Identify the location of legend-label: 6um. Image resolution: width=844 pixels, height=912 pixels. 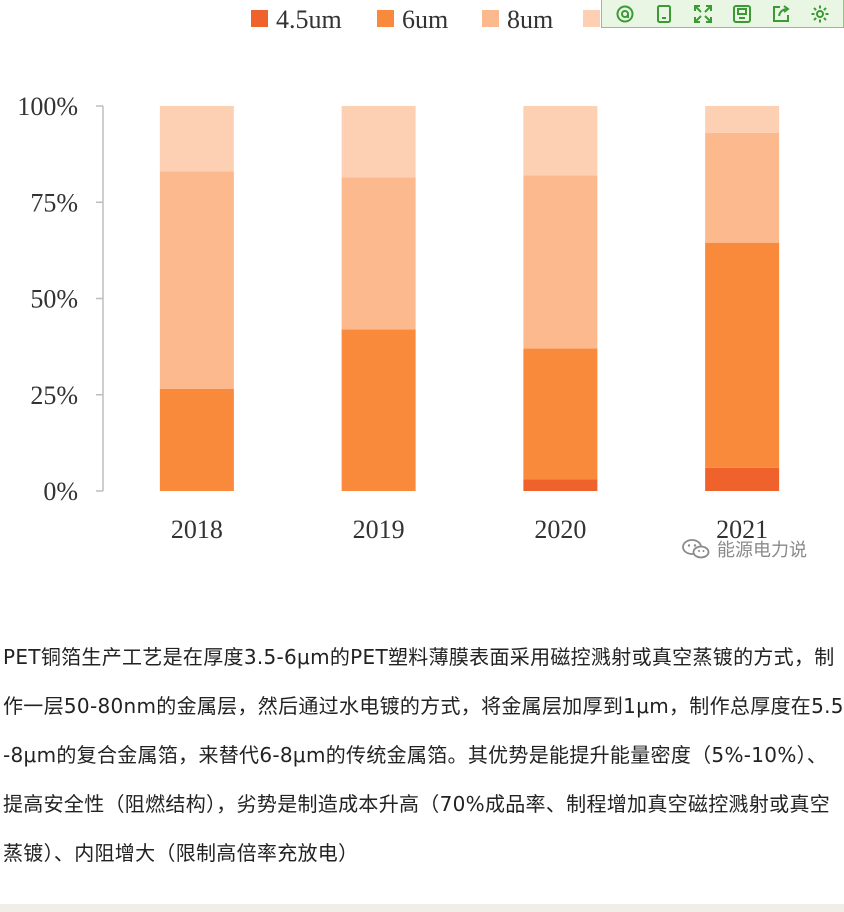
(425, 19).